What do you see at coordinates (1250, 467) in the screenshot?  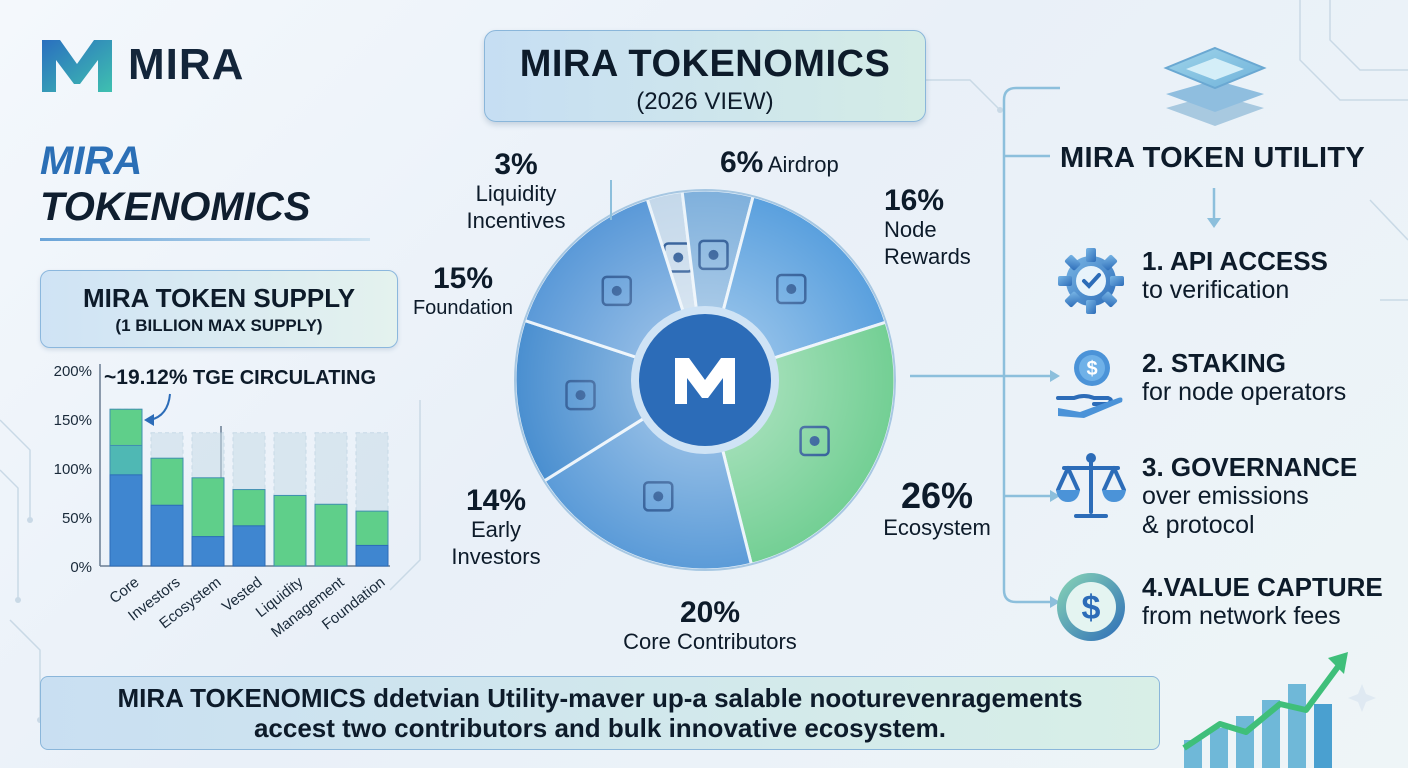 I see `utility-item-head: 3. GOVERNANCE` at bounding box center [1250, 467].